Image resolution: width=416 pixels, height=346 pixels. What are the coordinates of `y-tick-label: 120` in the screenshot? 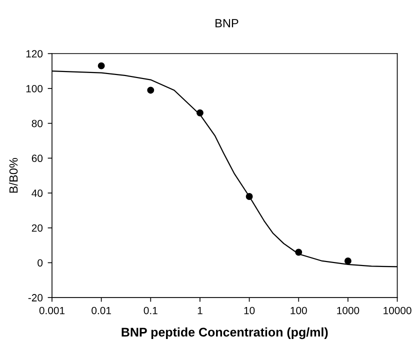 It's located at (34, 54).